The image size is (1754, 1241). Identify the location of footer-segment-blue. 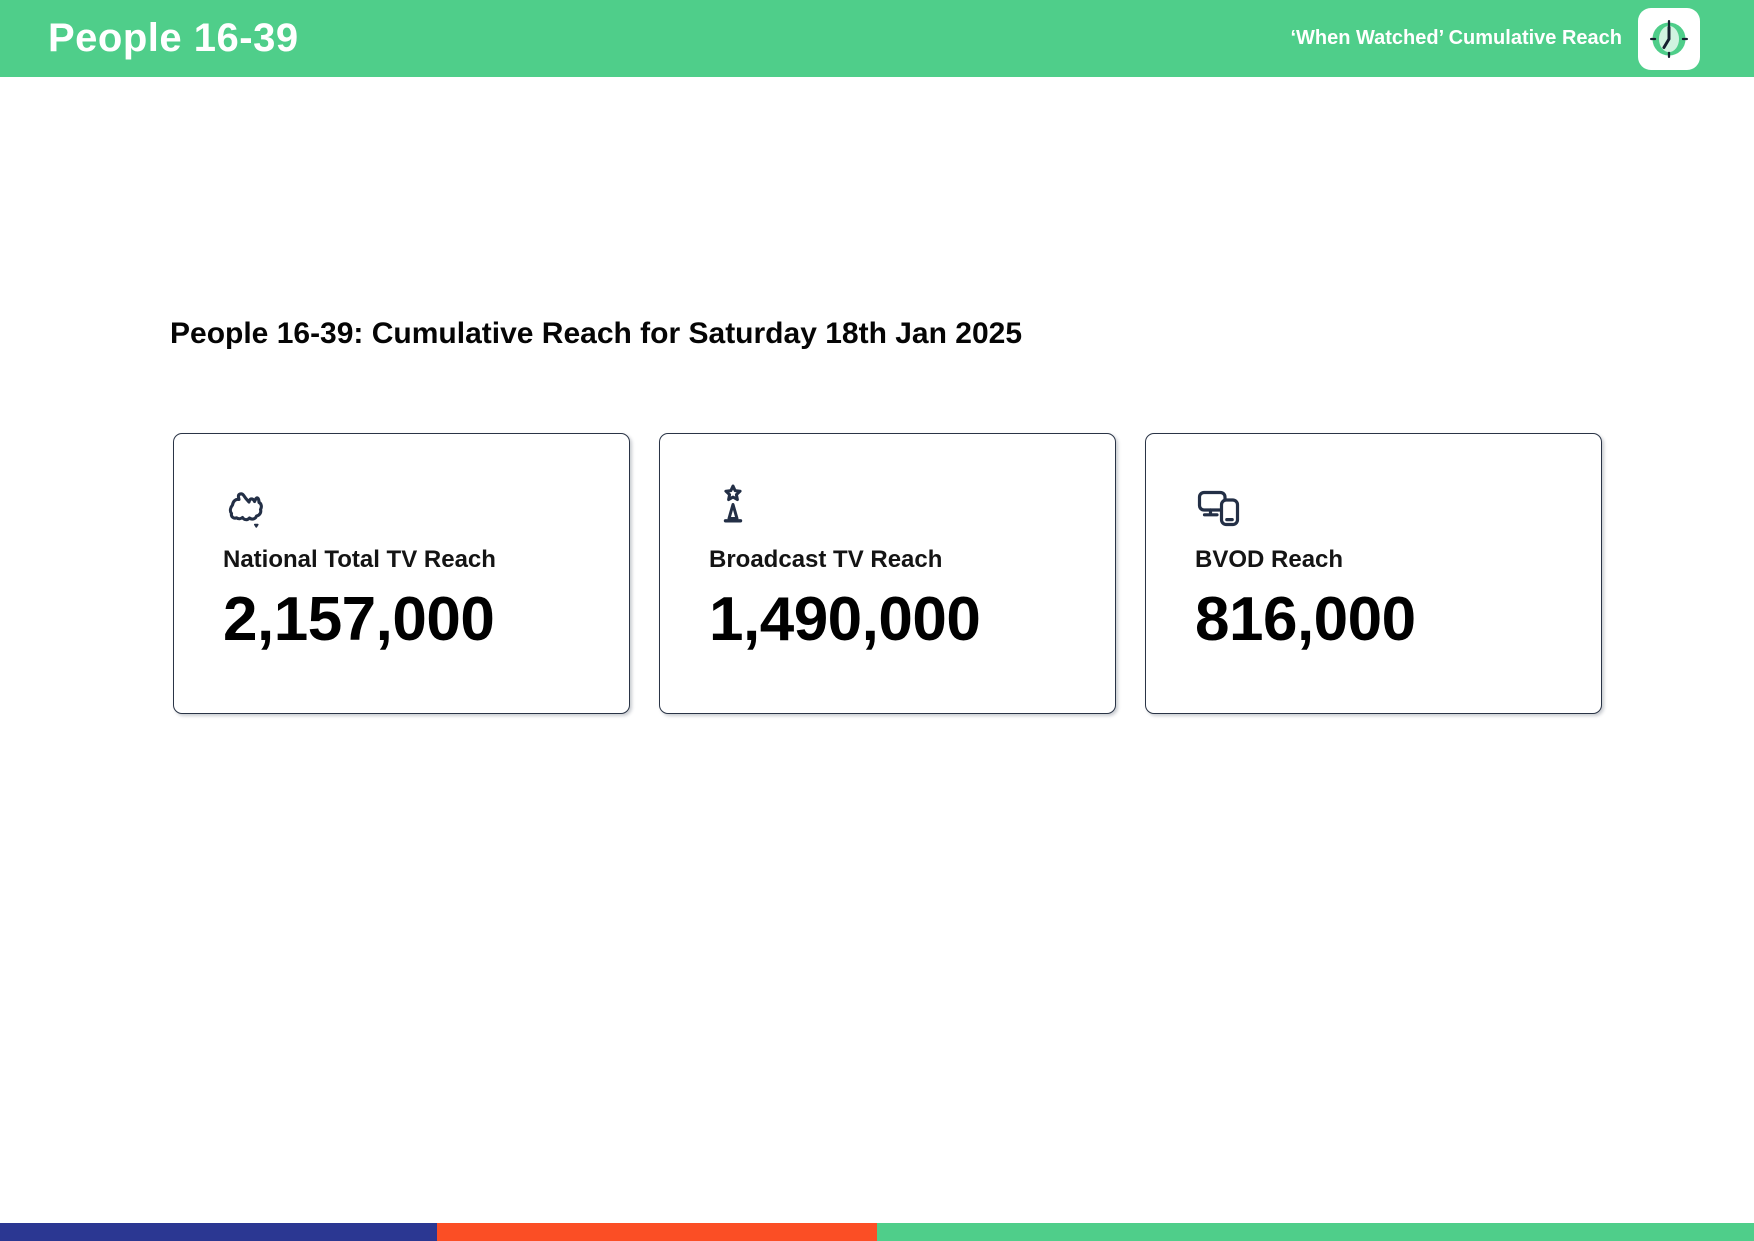
(219, 1232).